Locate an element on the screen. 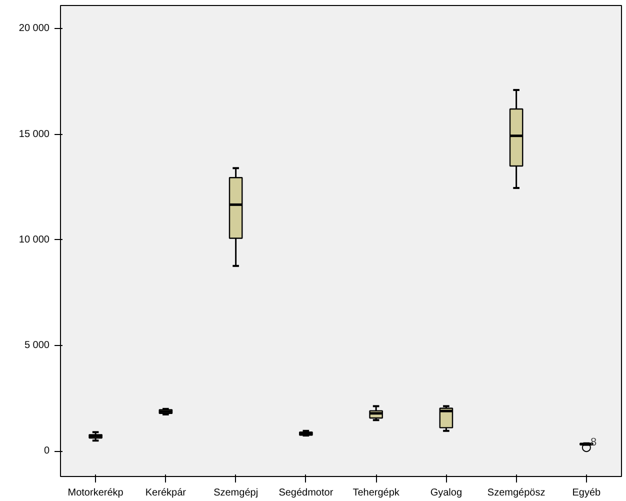 Image resolution: width=626 pixels, height=501 pixels. x-tick-label: Egyéb is located at coordinates (587, 493).